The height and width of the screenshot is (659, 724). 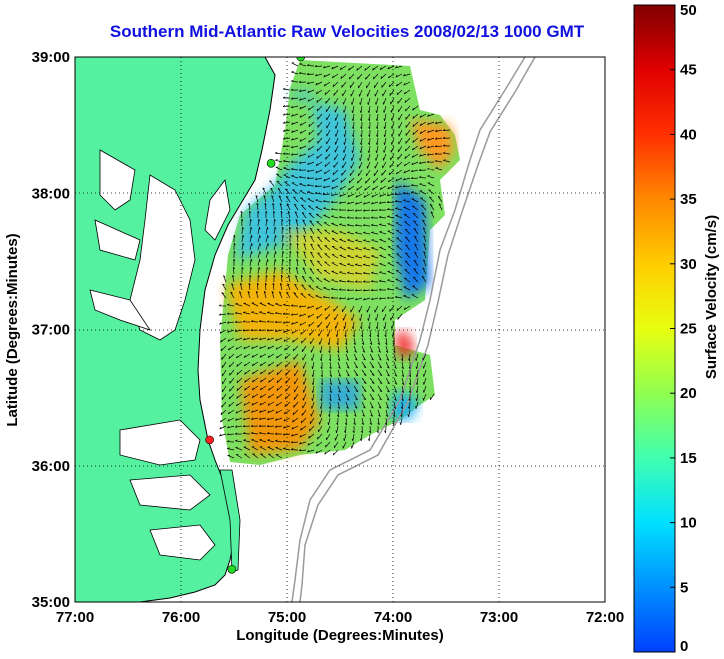 I want to click on colorbar-tick-label: 40, so click(x=688, y=134).